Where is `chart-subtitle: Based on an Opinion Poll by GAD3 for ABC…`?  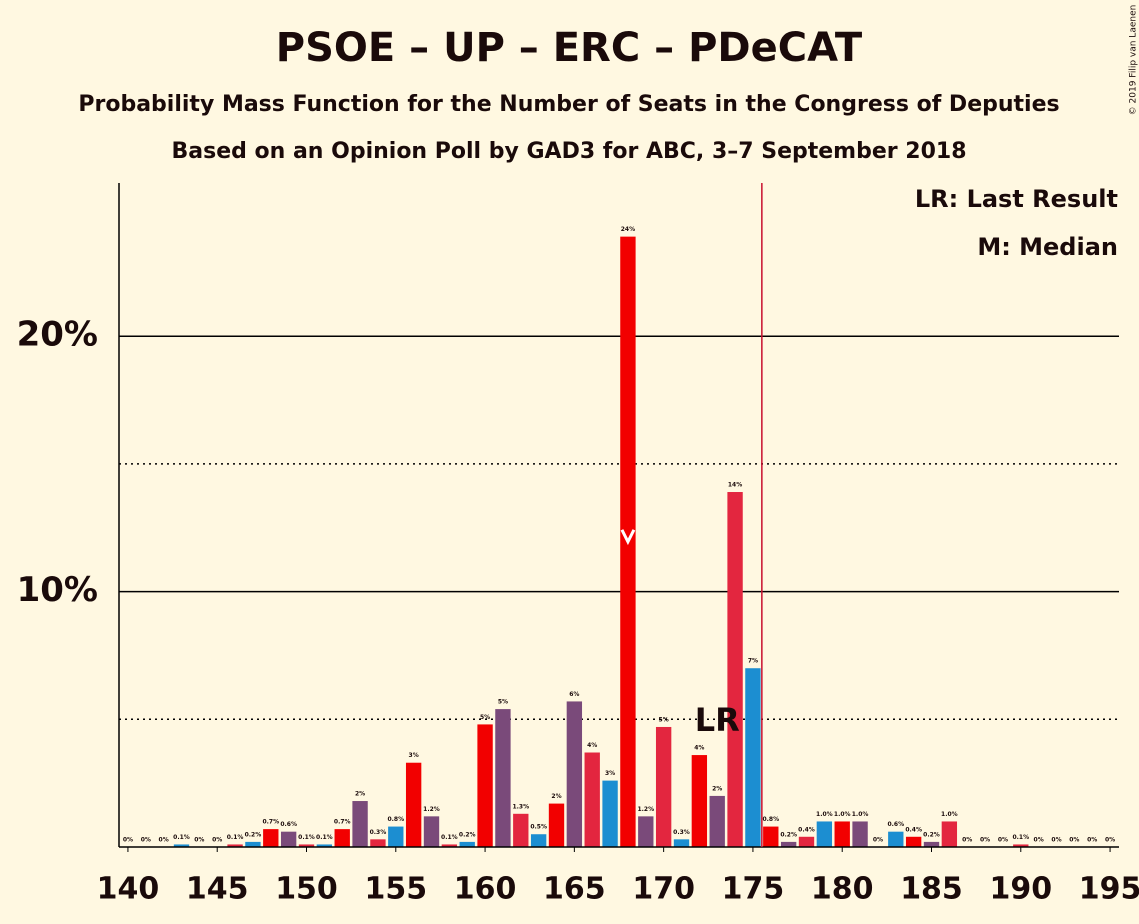
chart-subtitle: Based on an Opinion Poll by GAD3 for ABC… is located at coordinates (568, 151).